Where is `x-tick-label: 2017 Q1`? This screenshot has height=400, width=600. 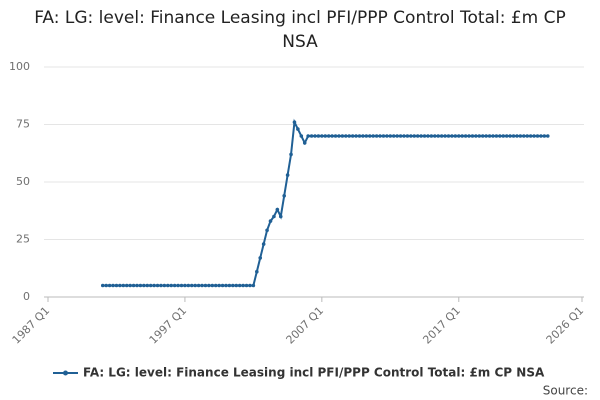 x-tick-label: 2017 Q1 is located at coordinates (441, 325).